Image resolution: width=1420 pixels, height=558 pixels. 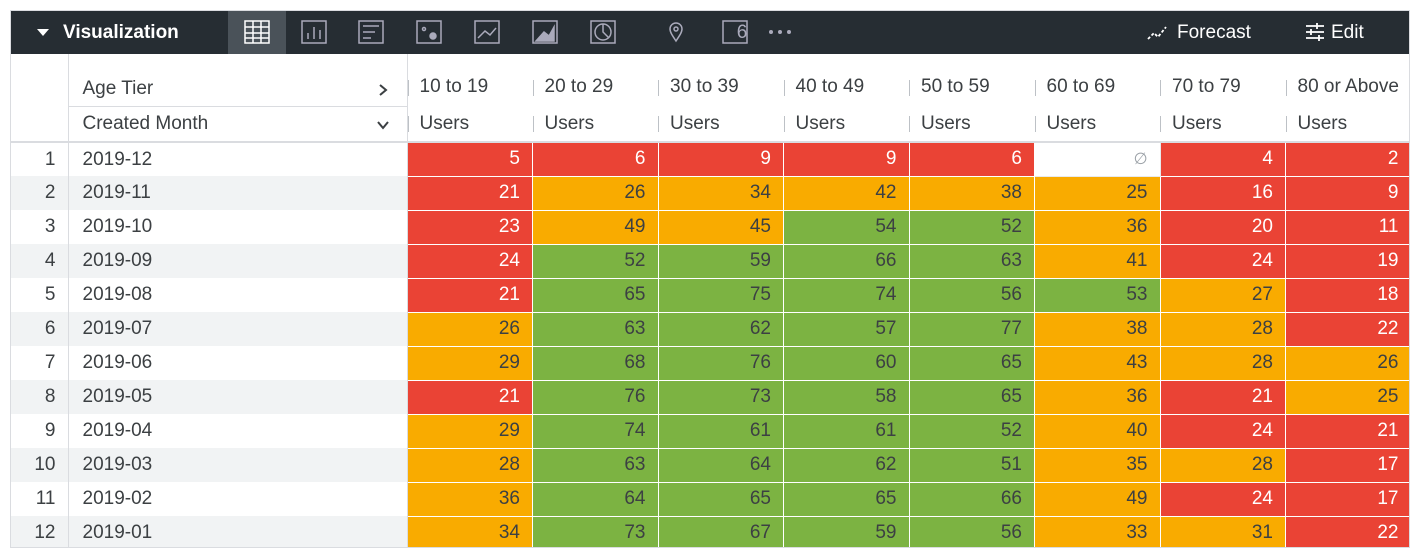 What do you see at coordinates (710, 531) in the screenshot?
I see `data-row: 12 2019-01 34 73 67 59 56 33 31 22` at bounding box center [710, 531].